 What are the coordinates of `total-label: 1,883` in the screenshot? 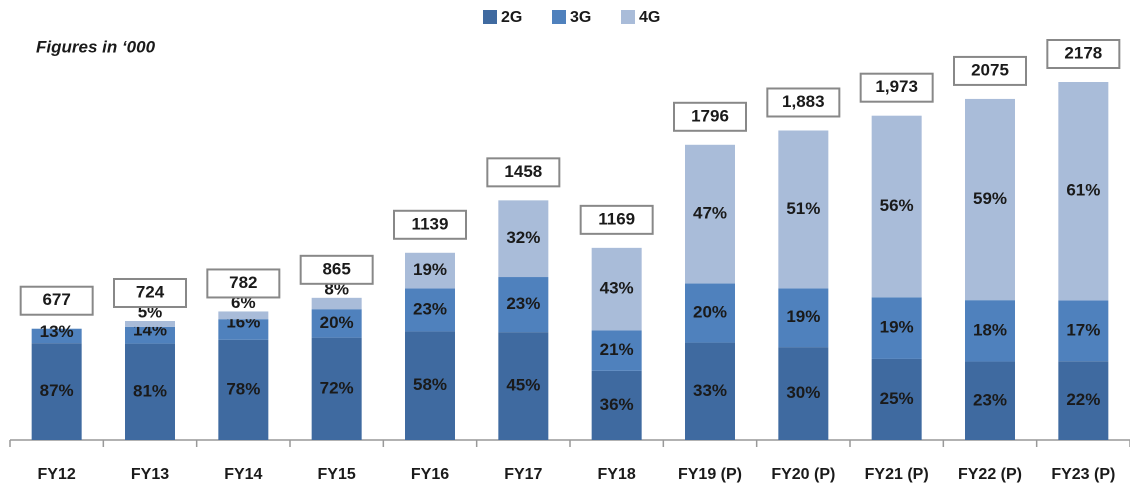 It's located at (803, 101).